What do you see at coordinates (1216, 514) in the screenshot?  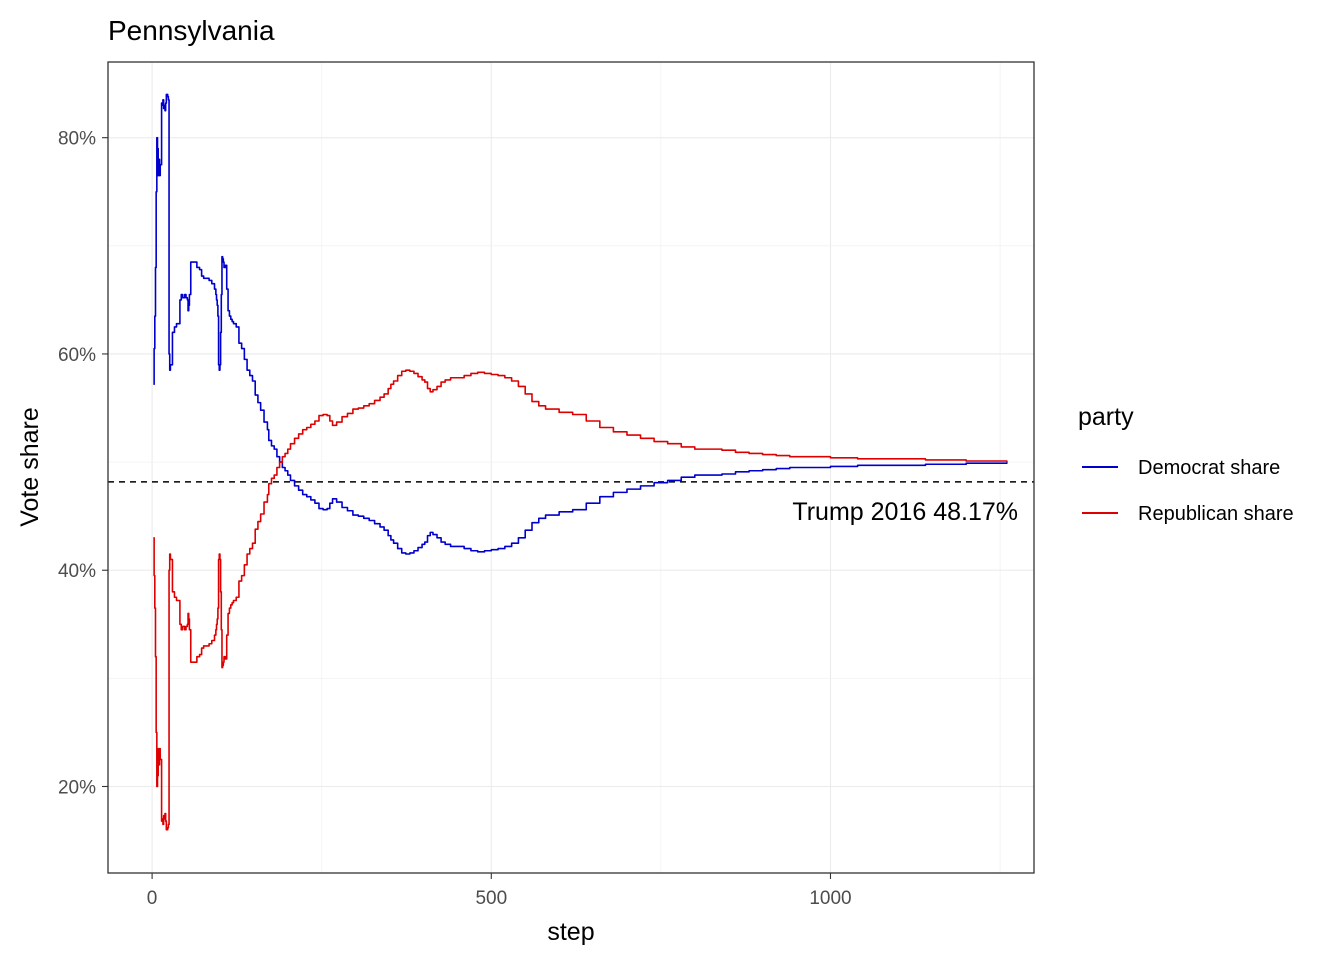 I see `legend-label-republican: Republican share` at bounding box center [1216, 514].